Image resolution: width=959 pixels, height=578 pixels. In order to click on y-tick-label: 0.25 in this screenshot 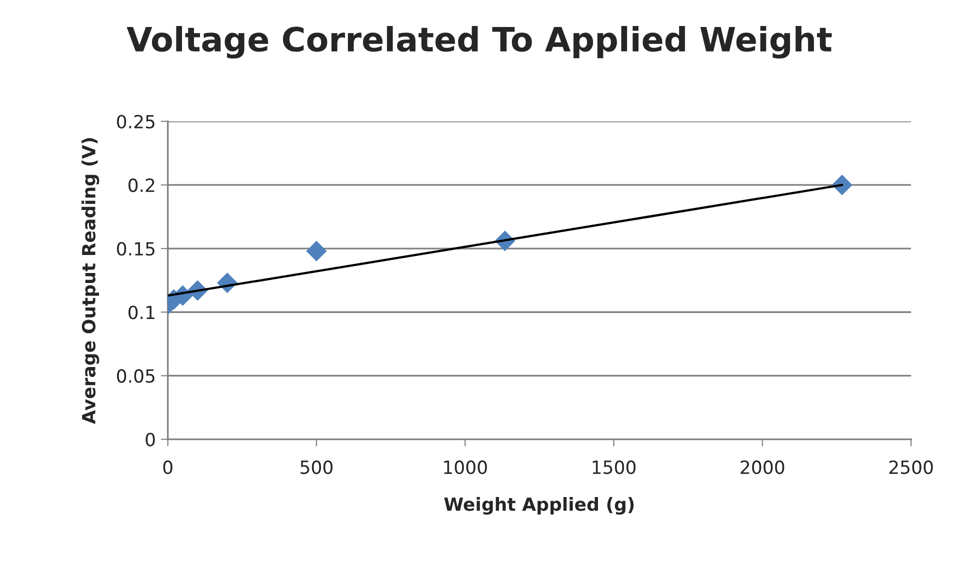, I will do `click(135, 121)`.